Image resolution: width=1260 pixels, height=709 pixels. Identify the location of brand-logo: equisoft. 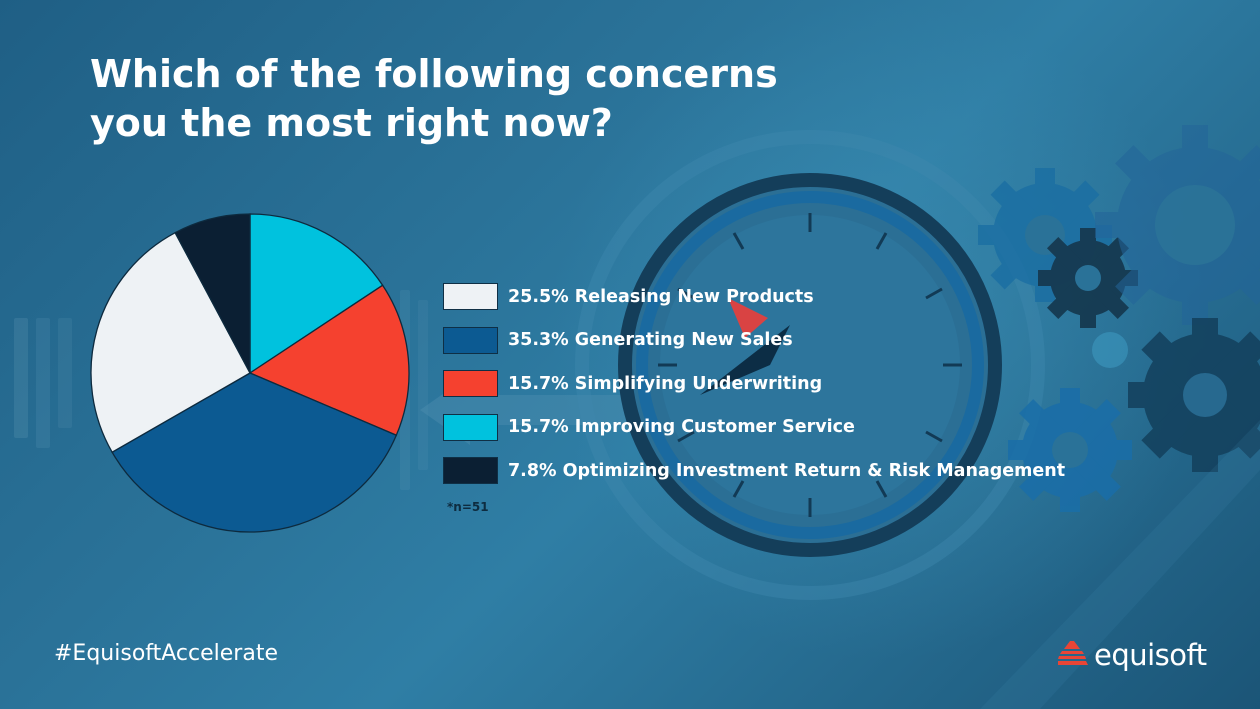
(1132, 655).